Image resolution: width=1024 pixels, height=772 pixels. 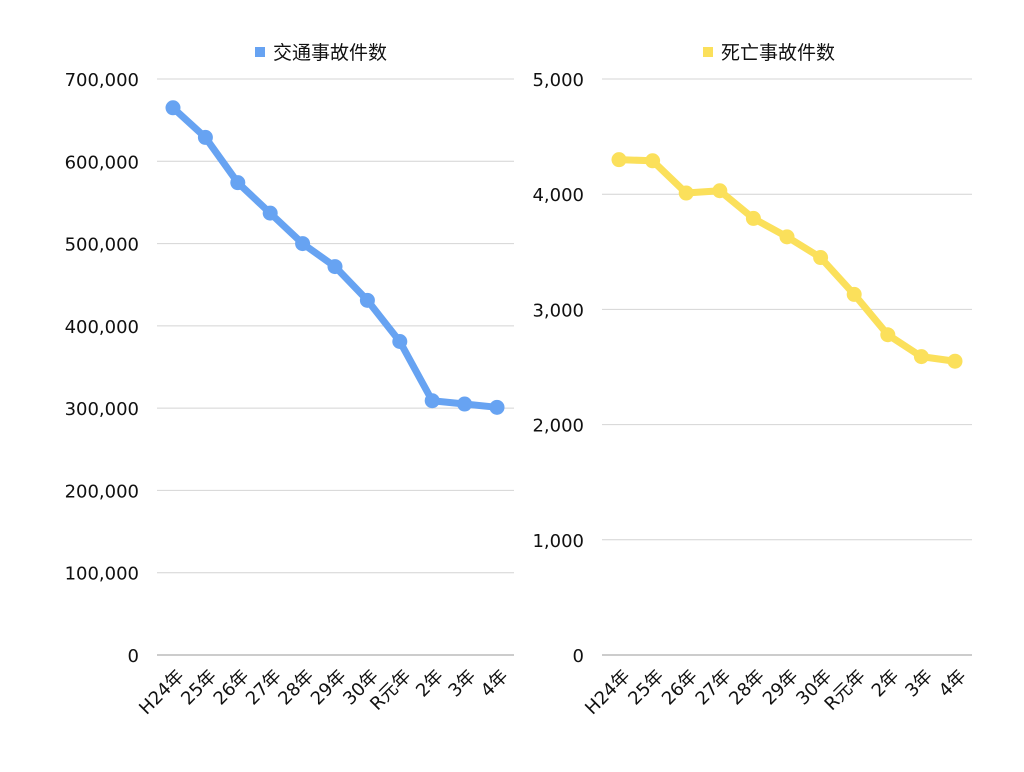 What do you see at coordinates (102, 491) in the screenshot?
I see `y-tick-label: 200,000` at bounding box center [102, 491].